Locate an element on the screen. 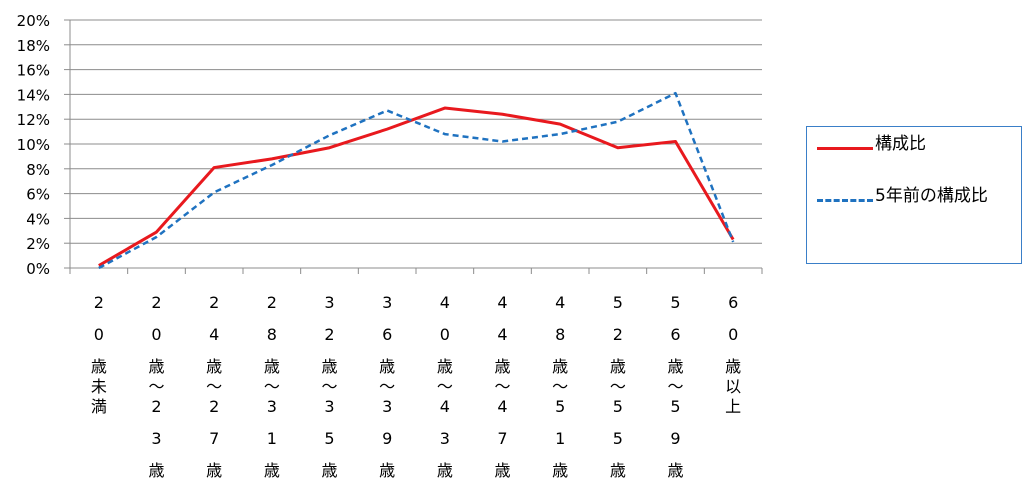 The width and height of the screenshot is (1024, 494). y-tick-label: 6% is located at coordinates (38, 195).